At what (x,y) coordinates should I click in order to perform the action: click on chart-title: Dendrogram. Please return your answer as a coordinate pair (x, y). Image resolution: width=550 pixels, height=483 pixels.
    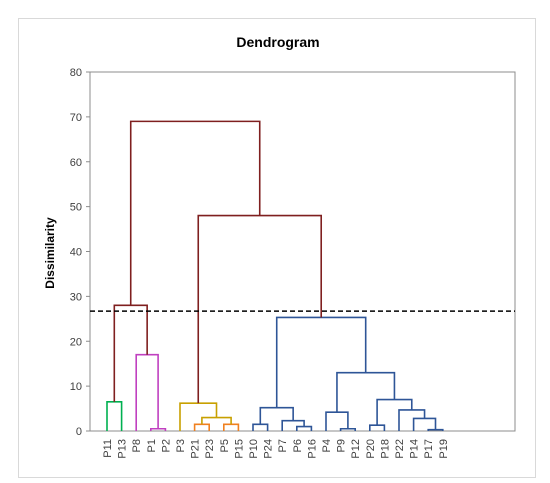
    Looking at the image, I should click on (277, 42).